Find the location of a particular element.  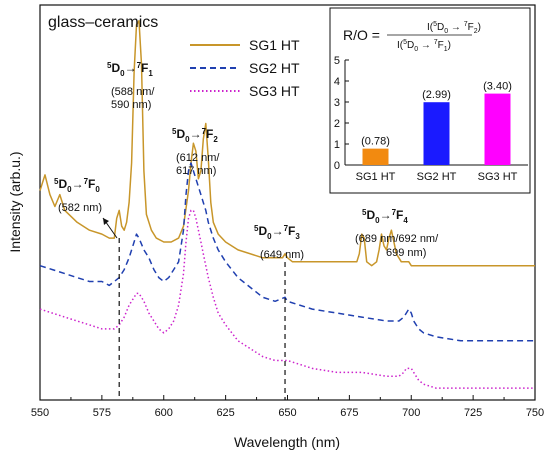

inset-bar-value-label: (3.40) is located at coordinates (497, 87).